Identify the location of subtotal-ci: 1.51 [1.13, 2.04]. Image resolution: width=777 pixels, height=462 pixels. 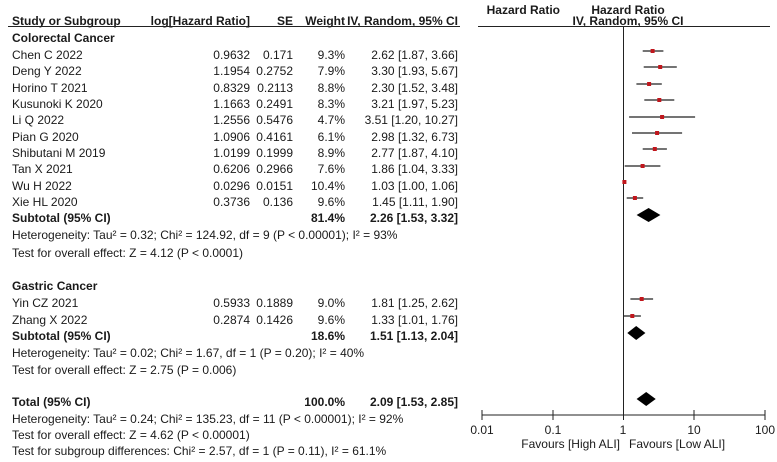
(413, 336).